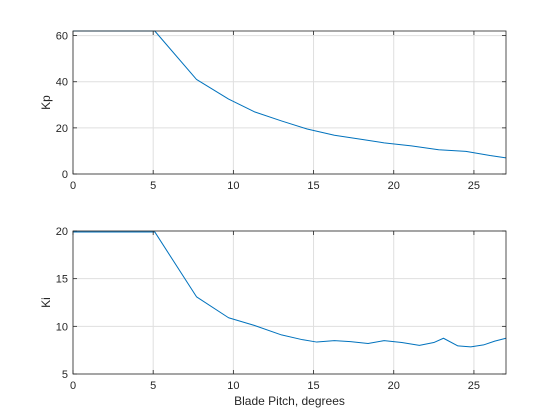 The image size is (560, 420). Describe the element at coordinates (62, 83) in the screenshot. I see `y-tick-label: 40` at that location.